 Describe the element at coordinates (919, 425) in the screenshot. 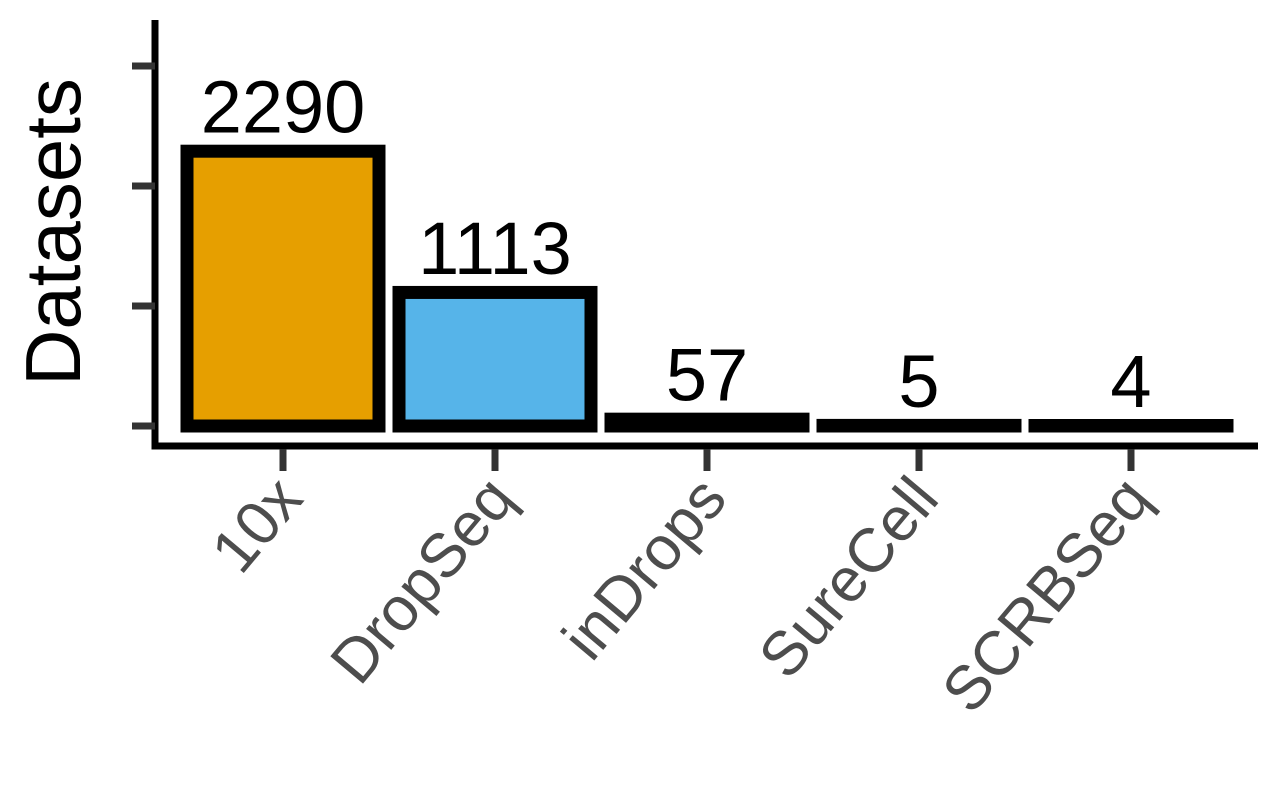

I see `bar-surecell` at that location.